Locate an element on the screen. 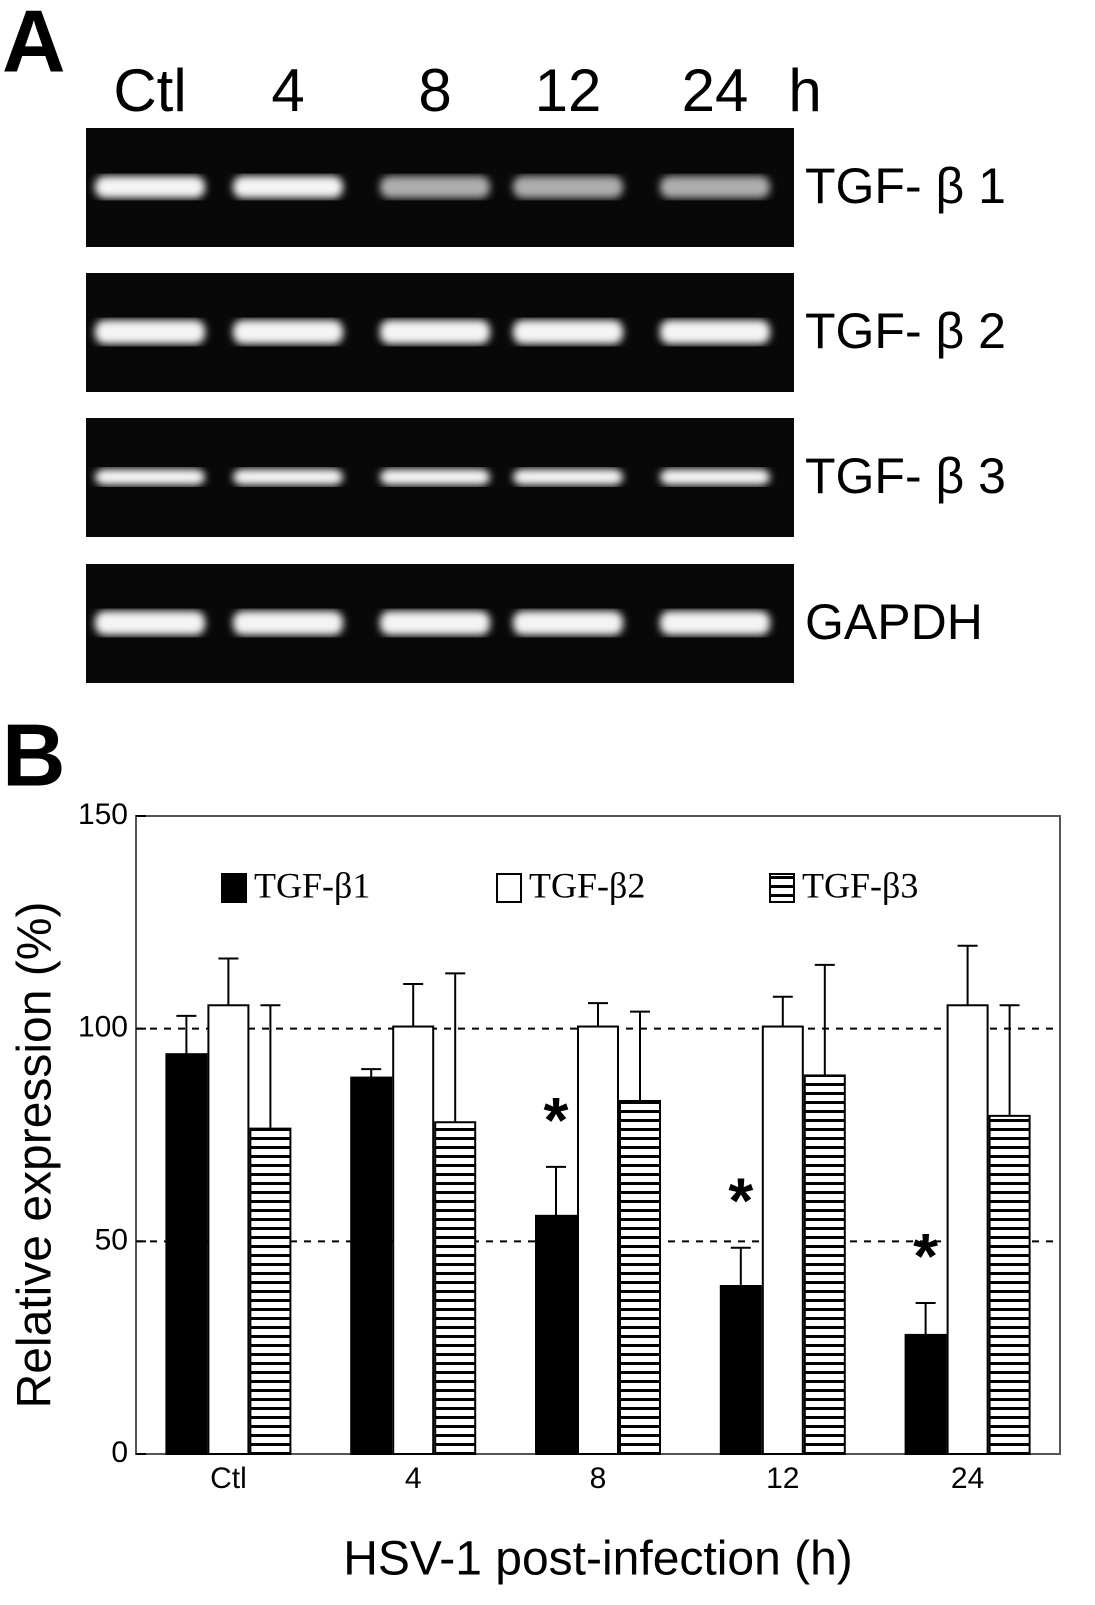 The width and height of the screenshot is (1095, 1605). gene-label: TGF- β 1 is located at coordinates (905, 186).